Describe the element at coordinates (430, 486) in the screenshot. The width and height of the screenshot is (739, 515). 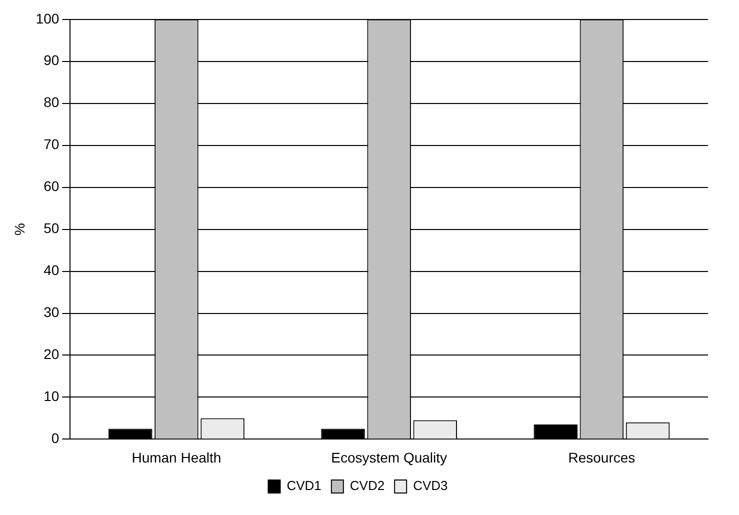
I see `legend-label: CVD3` at that location.